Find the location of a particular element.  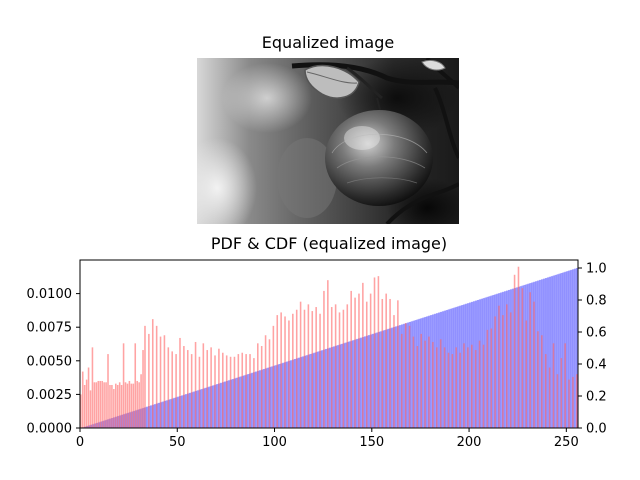

y-left-tick-label: 0.0100 is located at coordinates (50, 294).